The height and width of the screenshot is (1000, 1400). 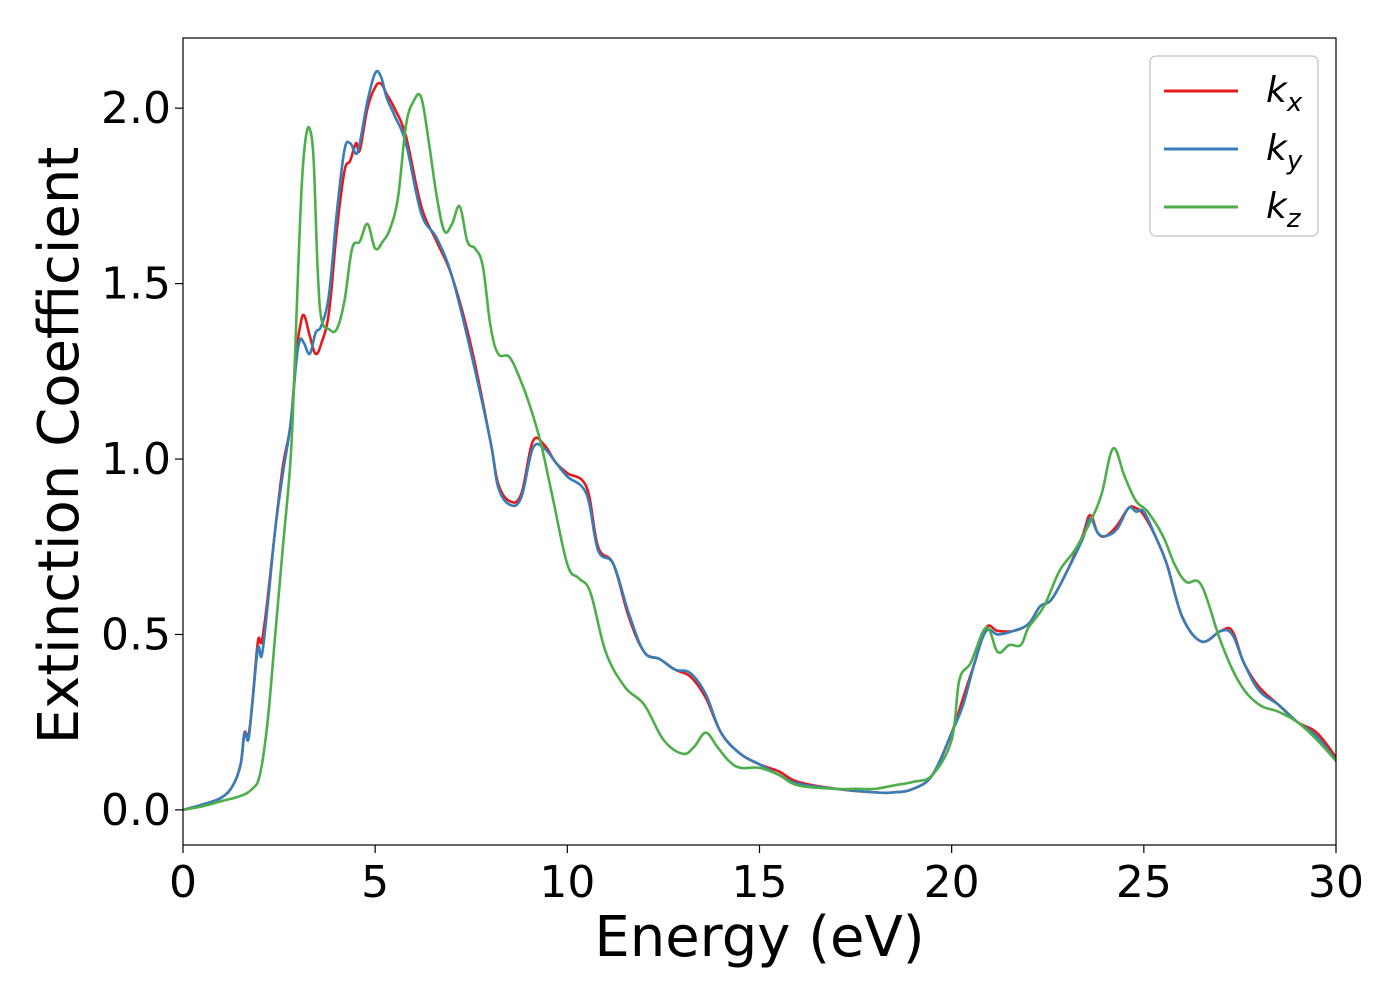 I want to click on legend-items: kx ky kz, so click(x=1233, y=152).